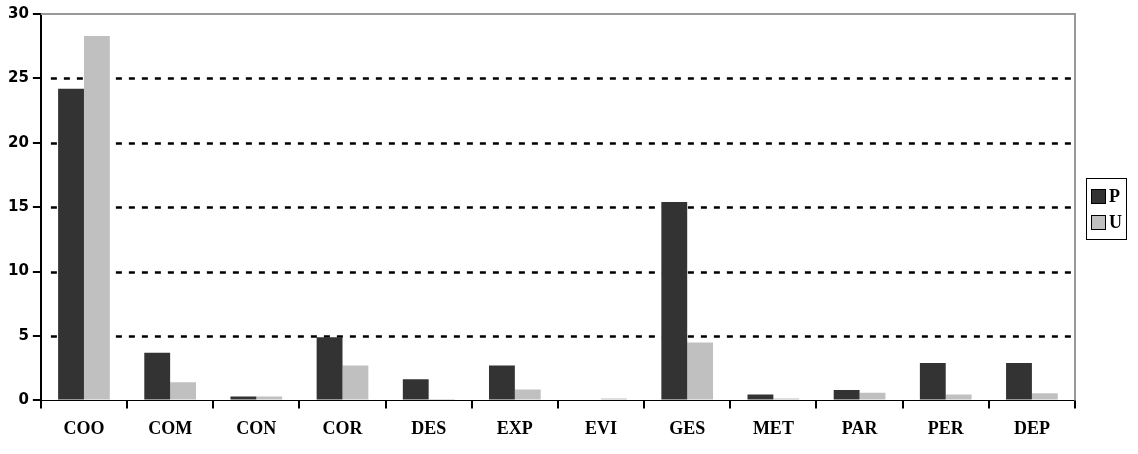  What do you see at coordinates (1031, 427) in the screenshot?
I see `x-tick-label: DEP` at bounding box center [1031, 427].